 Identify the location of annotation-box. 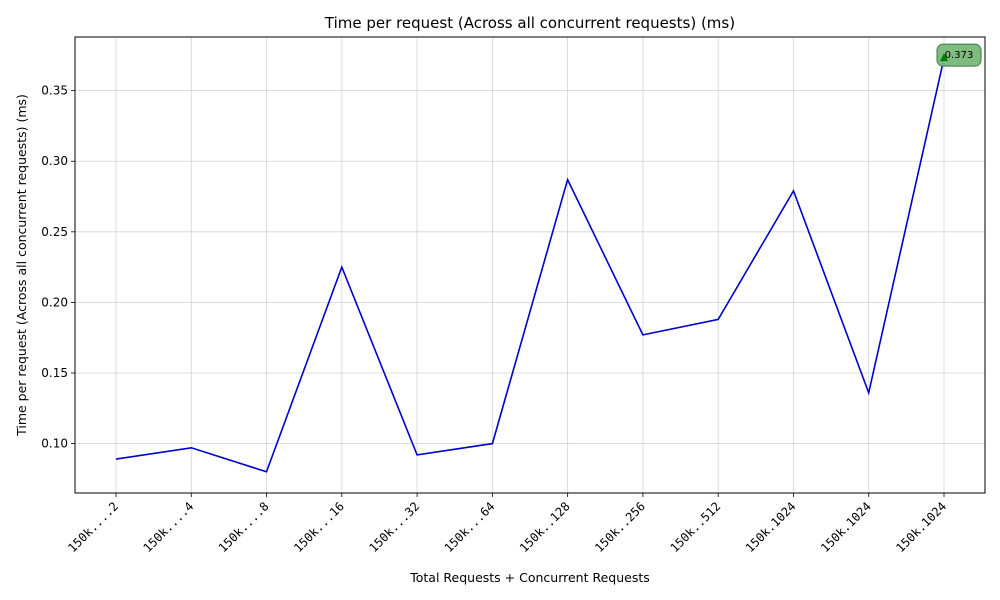
(959, 55).